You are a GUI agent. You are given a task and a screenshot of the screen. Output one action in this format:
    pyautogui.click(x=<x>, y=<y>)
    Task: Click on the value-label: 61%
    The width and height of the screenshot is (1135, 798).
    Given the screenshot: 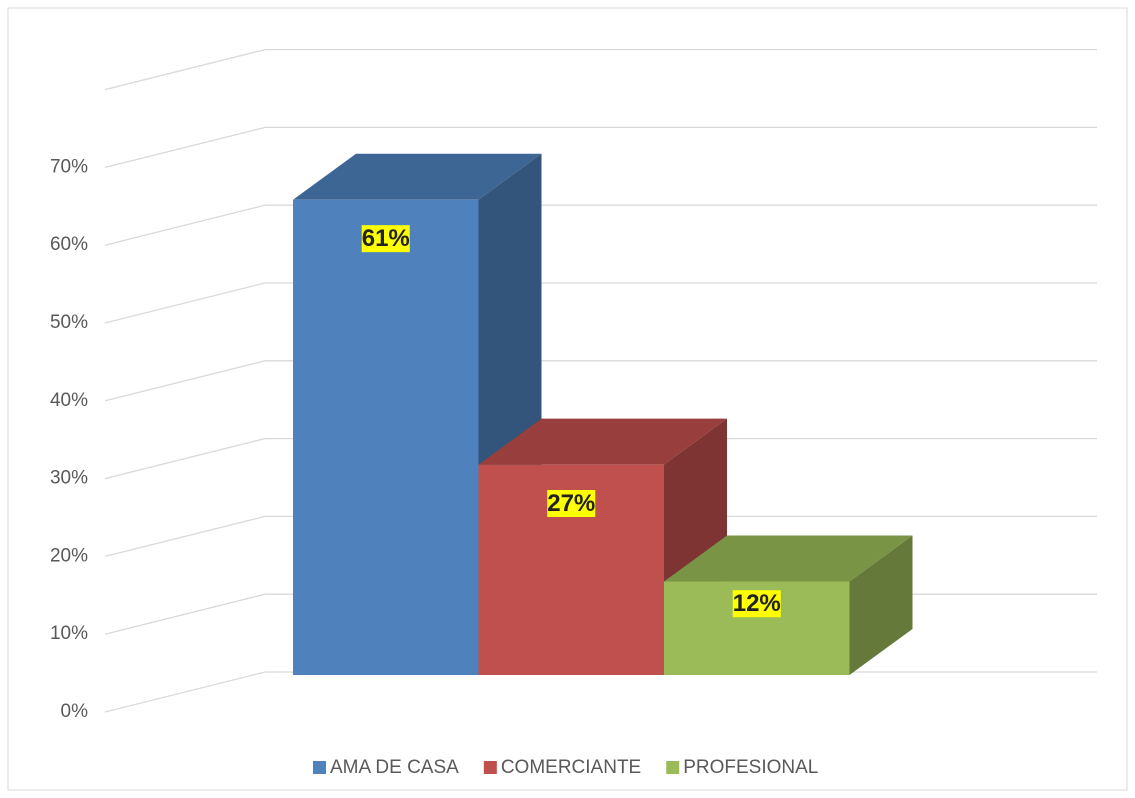 What is the action you would take?
    pyautogui.click(x=386, y=238)
    